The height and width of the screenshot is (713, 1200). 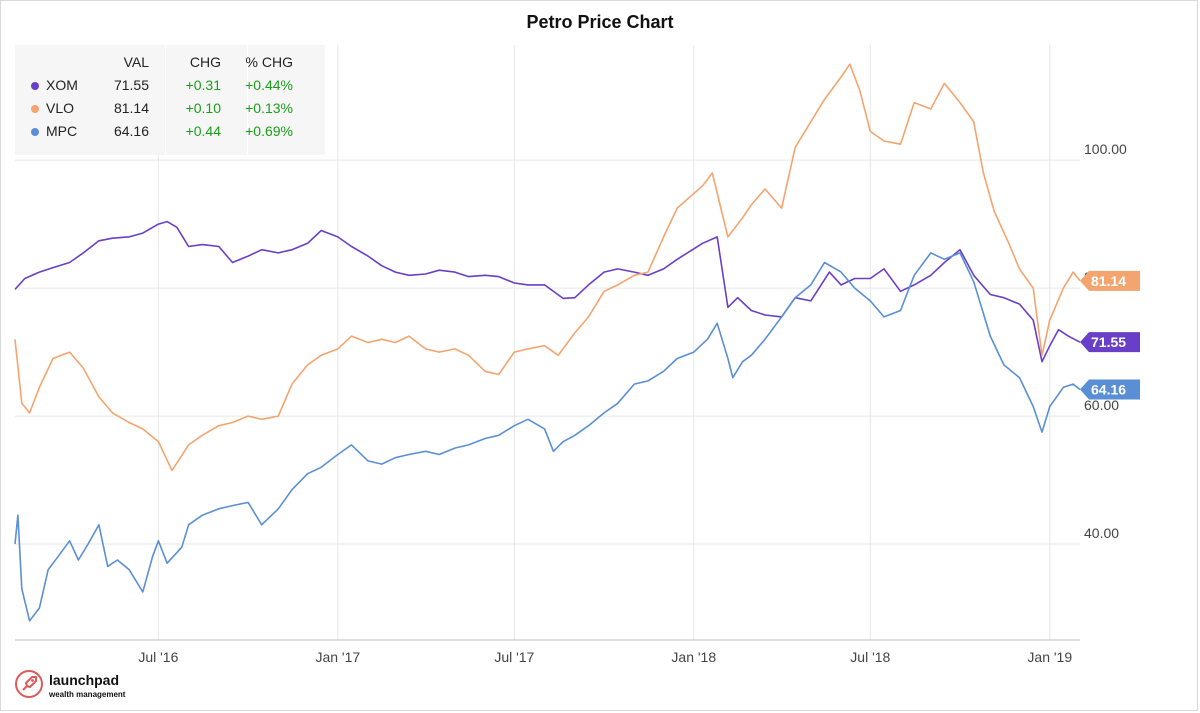 I want to click on legend-series-name: MPC, so click(x=62, y=131).